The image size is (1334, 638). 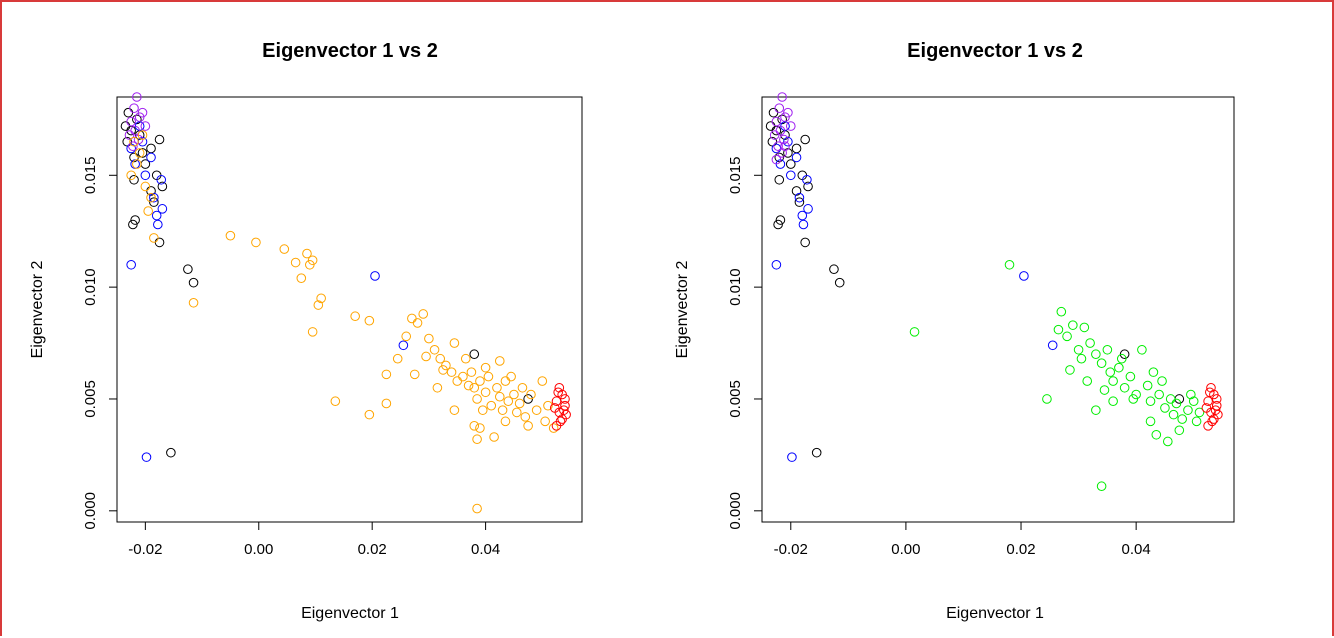 I want to click on chart-2-y-tick-label: 0.005, so click(x=735, y=399).